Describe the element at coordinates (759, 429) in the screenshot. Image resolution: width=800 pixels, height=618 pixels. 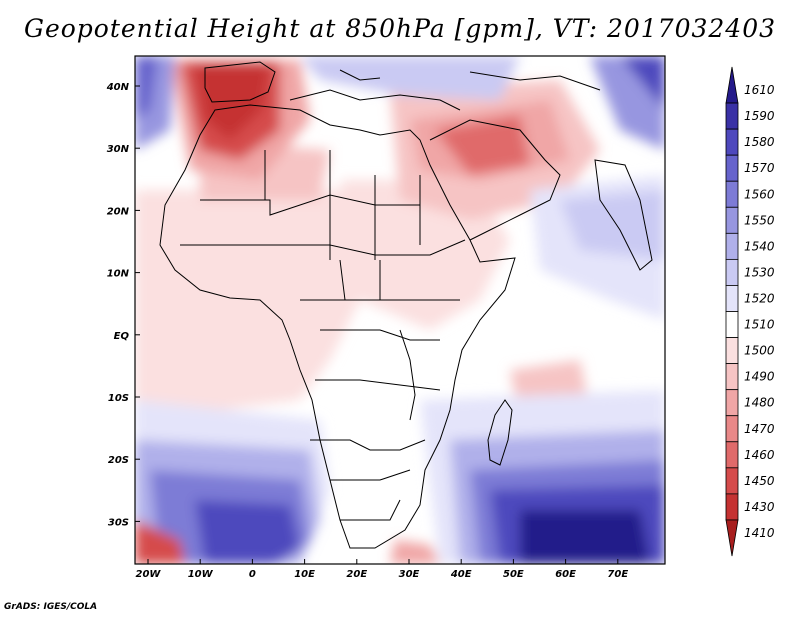
I see `colorbar-level-label: 1470` at that location.